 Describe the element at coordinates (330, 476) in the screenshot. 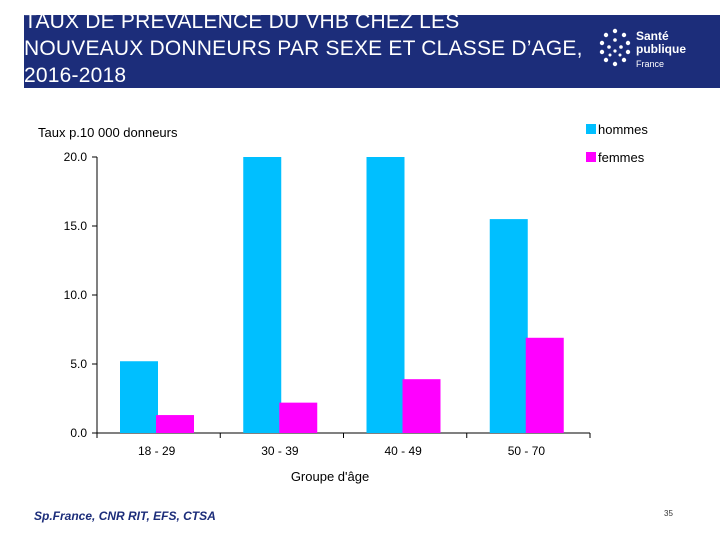

I see `x-axis-label: Groupe d'âge` at that location.